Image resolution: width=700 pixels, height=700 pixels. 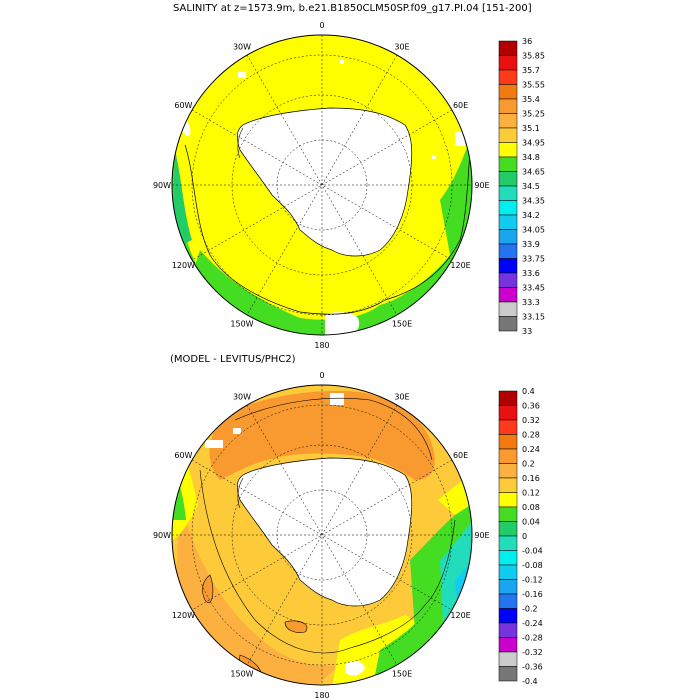 What do you see at coordinates (530, 681) in the screenshot?
I see `colorbar-tick-label: -0.4` at bounding box center [530, 681].